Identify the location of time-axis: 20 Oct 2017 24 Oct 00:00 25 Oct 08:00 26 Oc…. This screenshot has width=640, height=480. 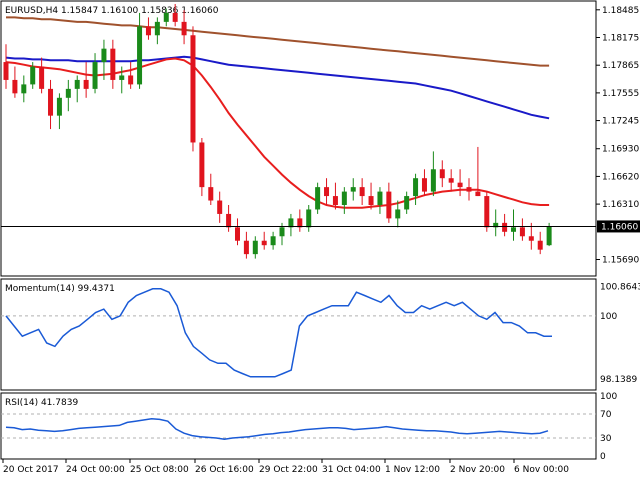
(285, 467).